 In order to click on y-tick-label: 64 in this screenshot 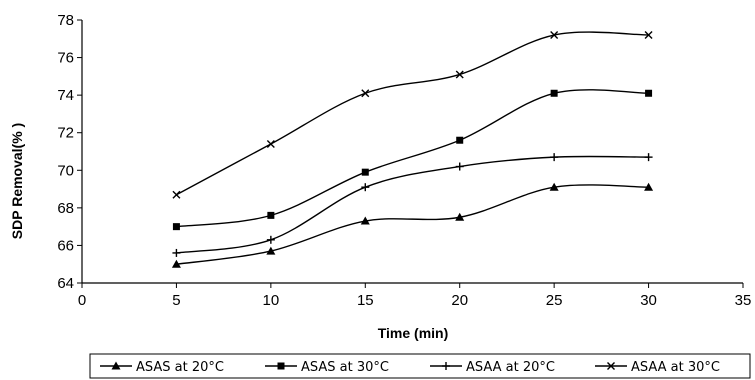, I will do `click(65, 283)`.